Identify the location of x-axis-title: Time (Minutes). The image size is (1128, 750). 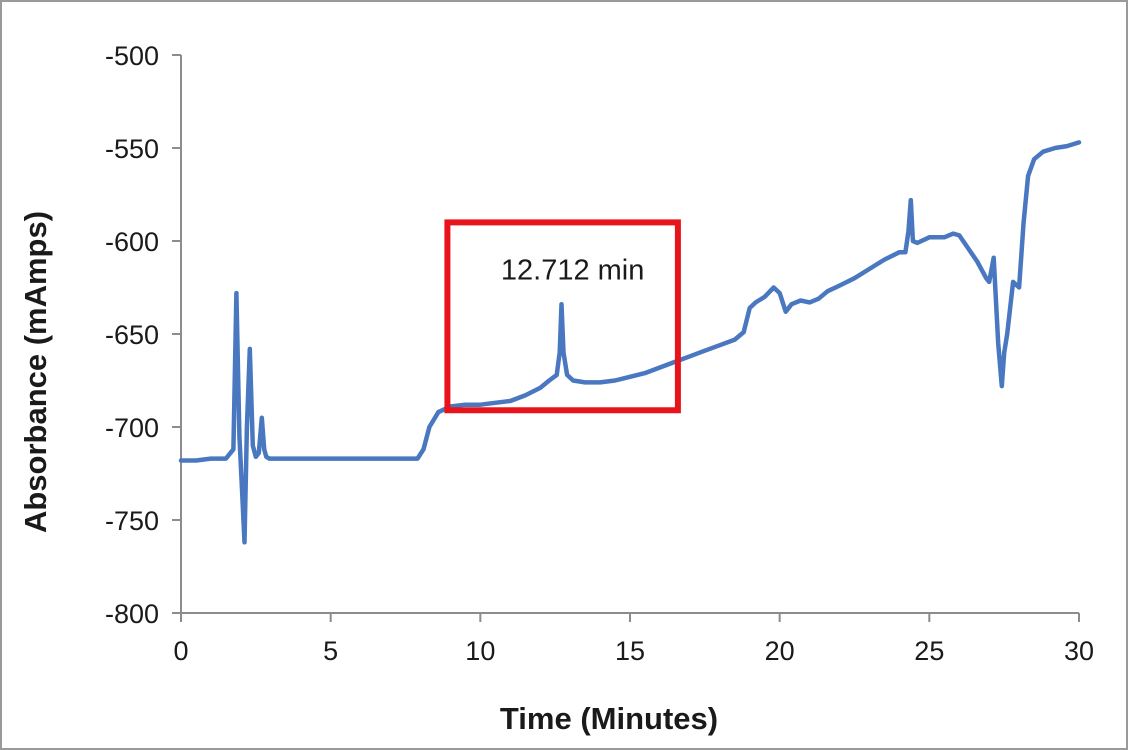
(609, 718).